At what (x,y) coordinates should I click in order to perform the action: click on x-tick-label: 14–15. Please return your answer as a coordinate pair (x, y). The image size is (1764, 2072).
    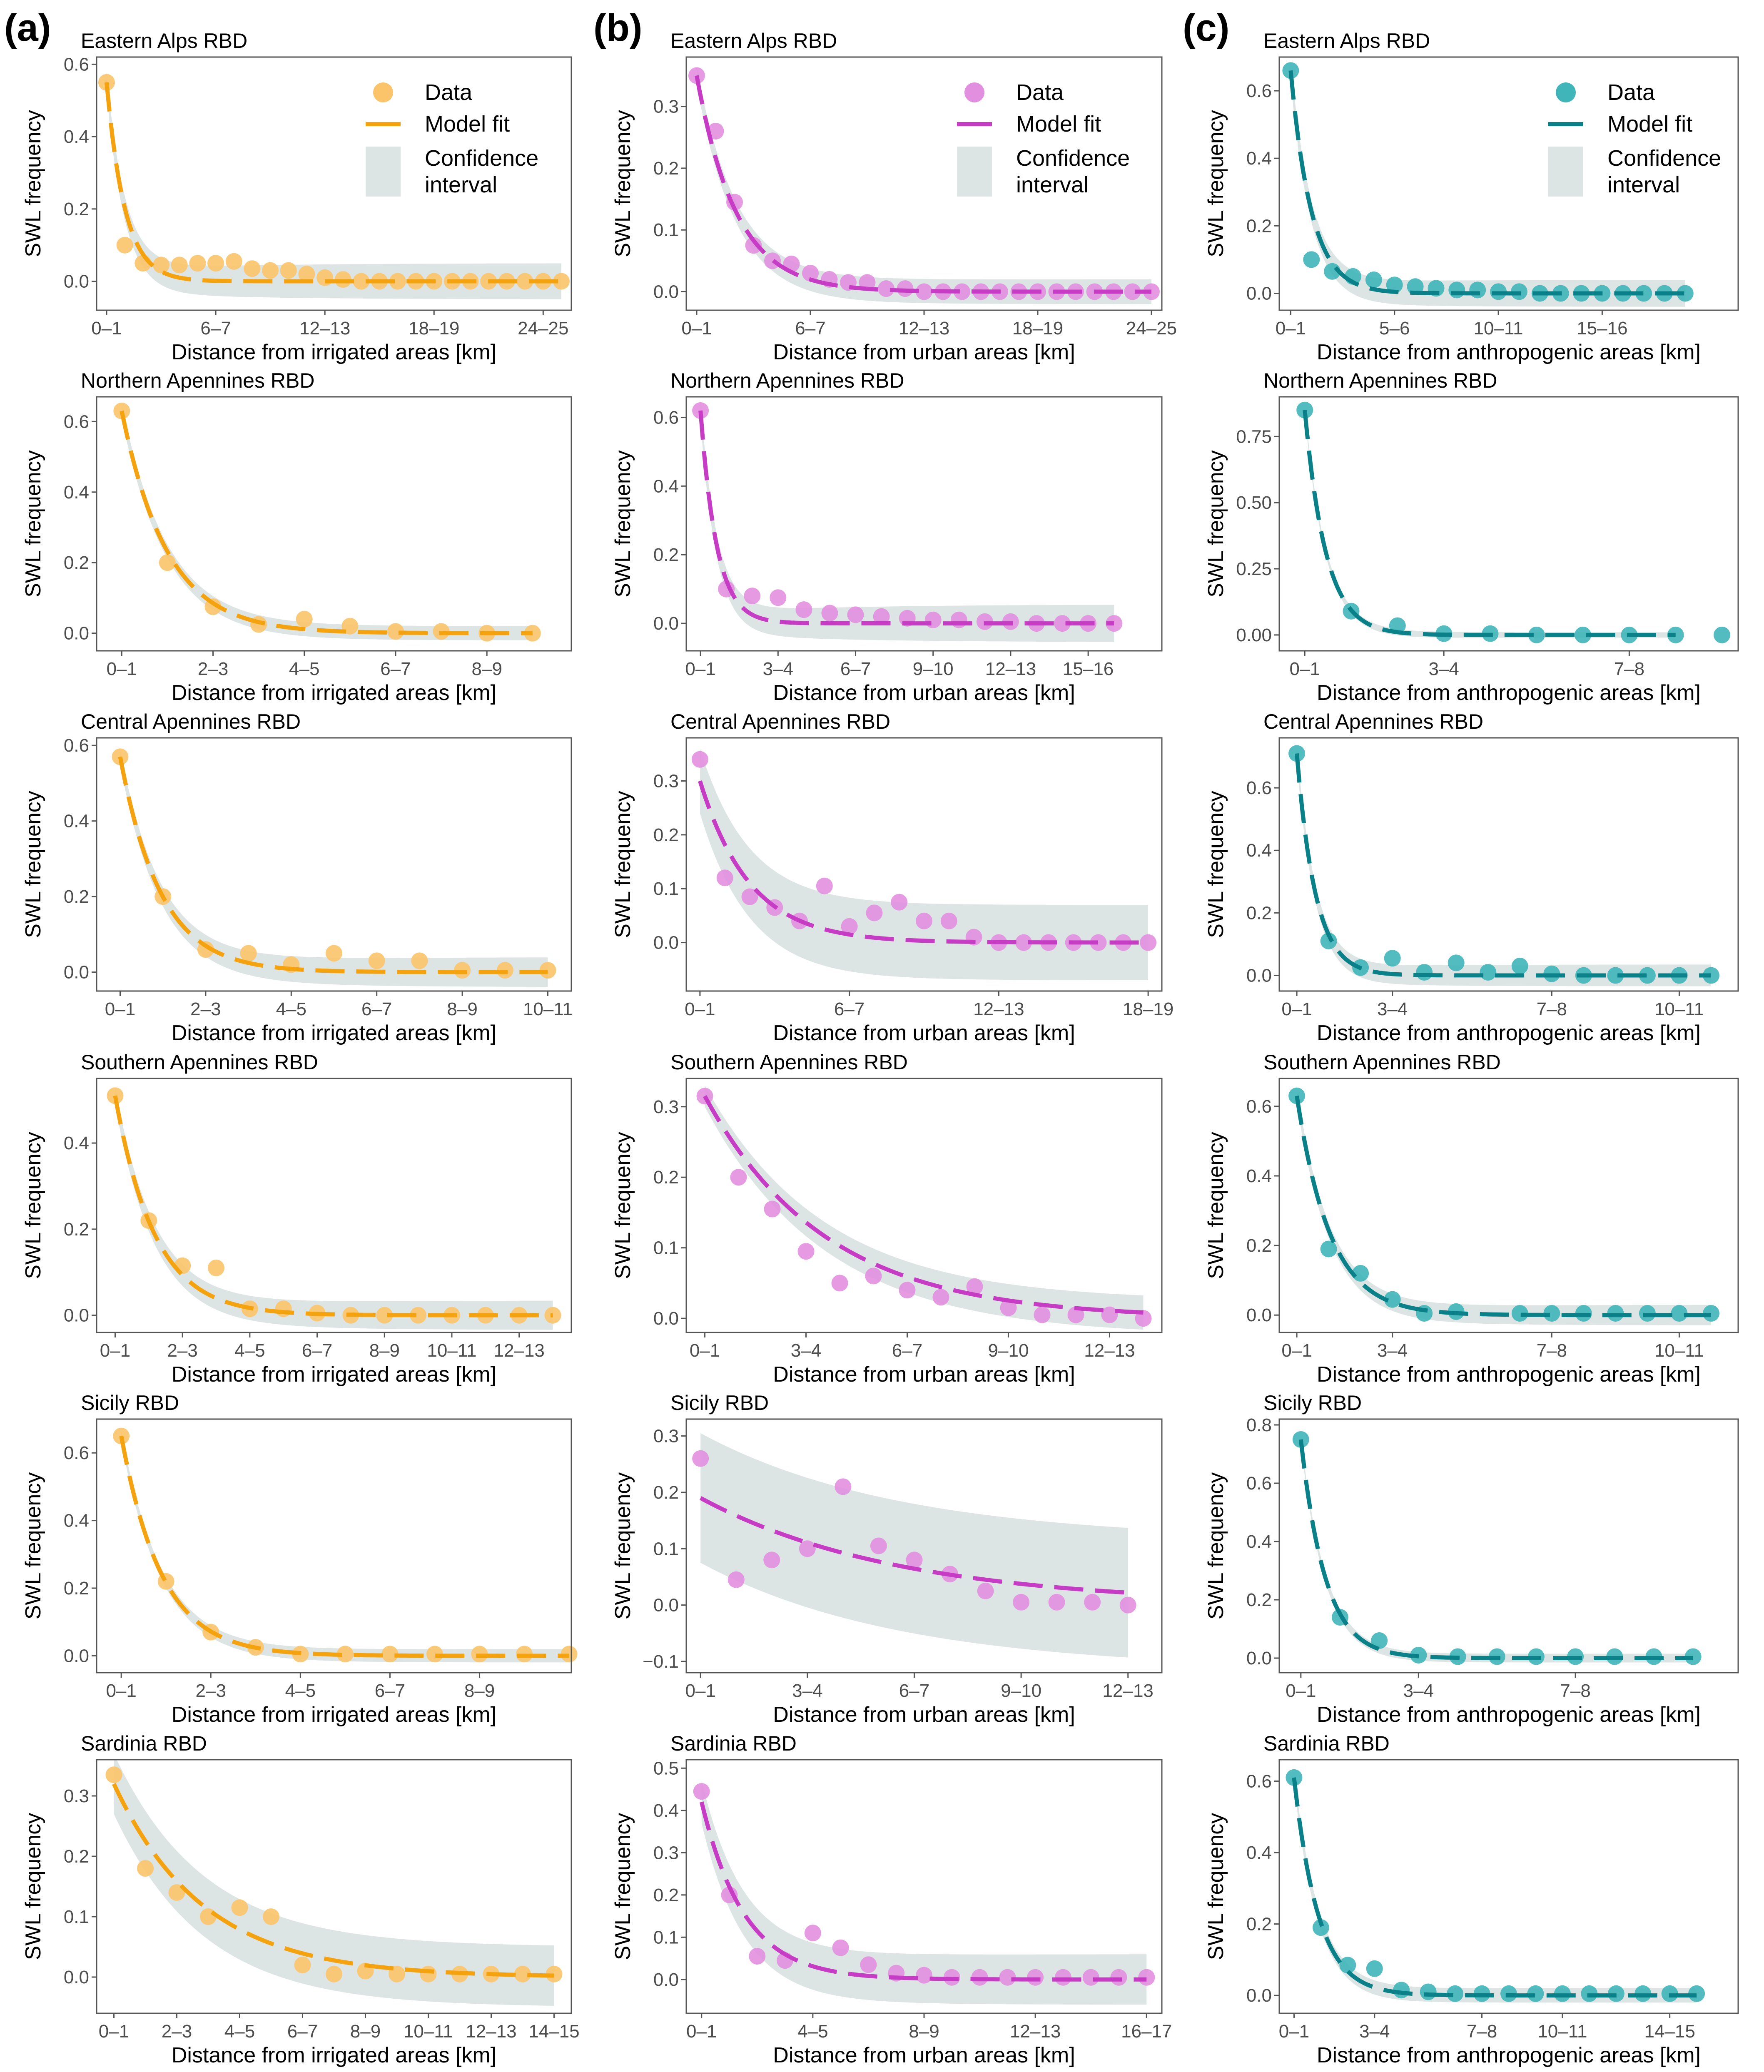
    Looking at the image, I should click on (1669, 2031).